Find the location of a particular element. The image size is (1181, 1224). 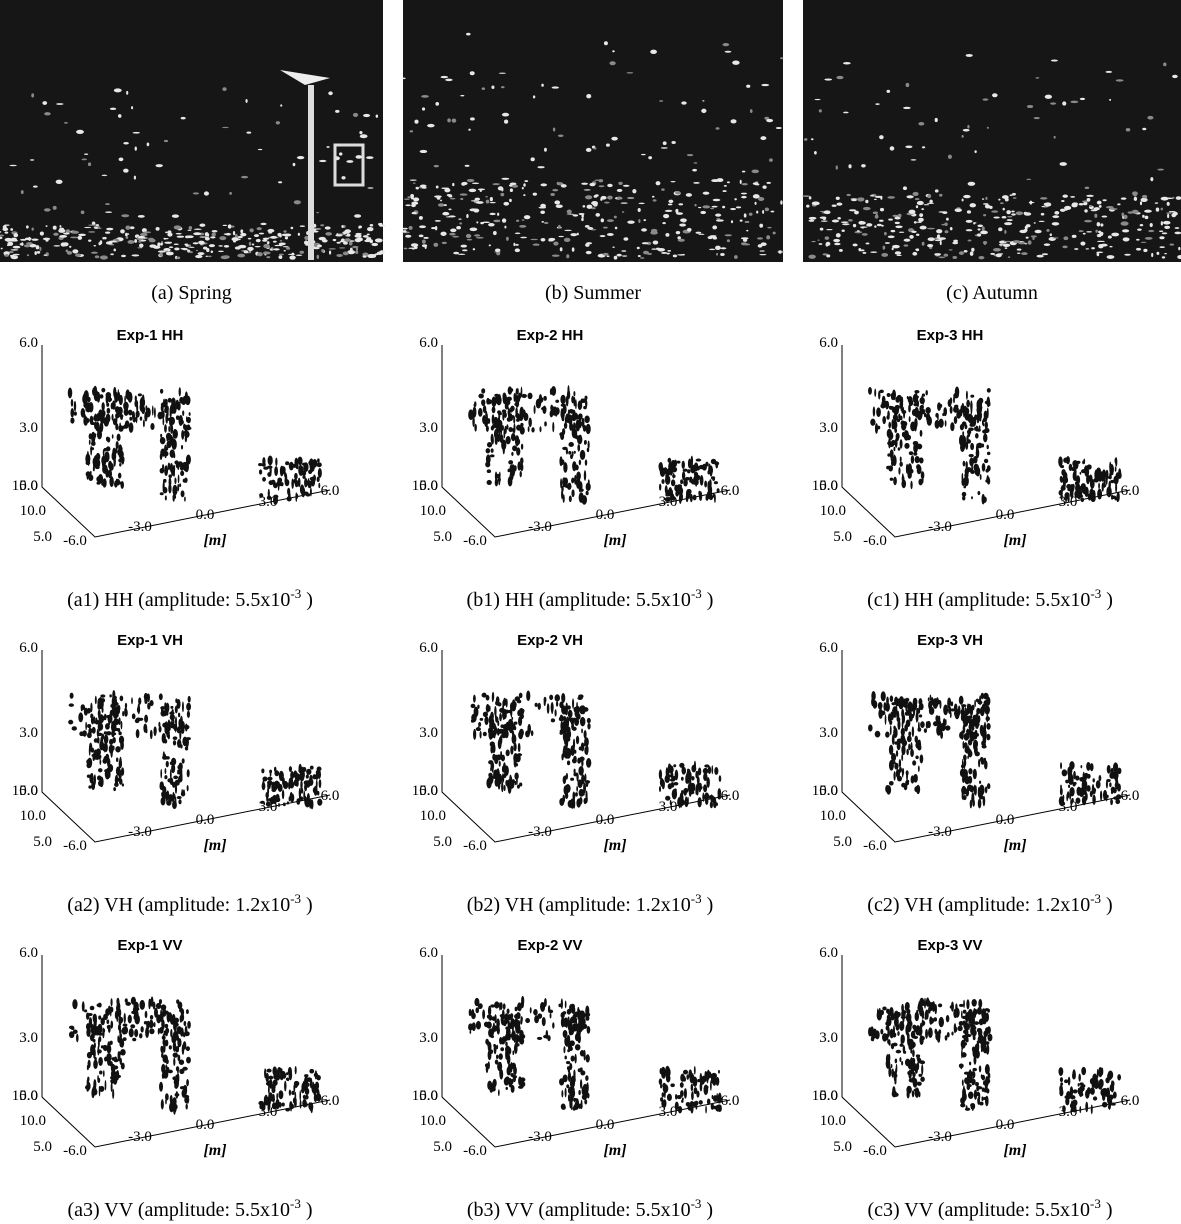

depth-tick-label: 15.0 is located at coordinates (25, 1096).